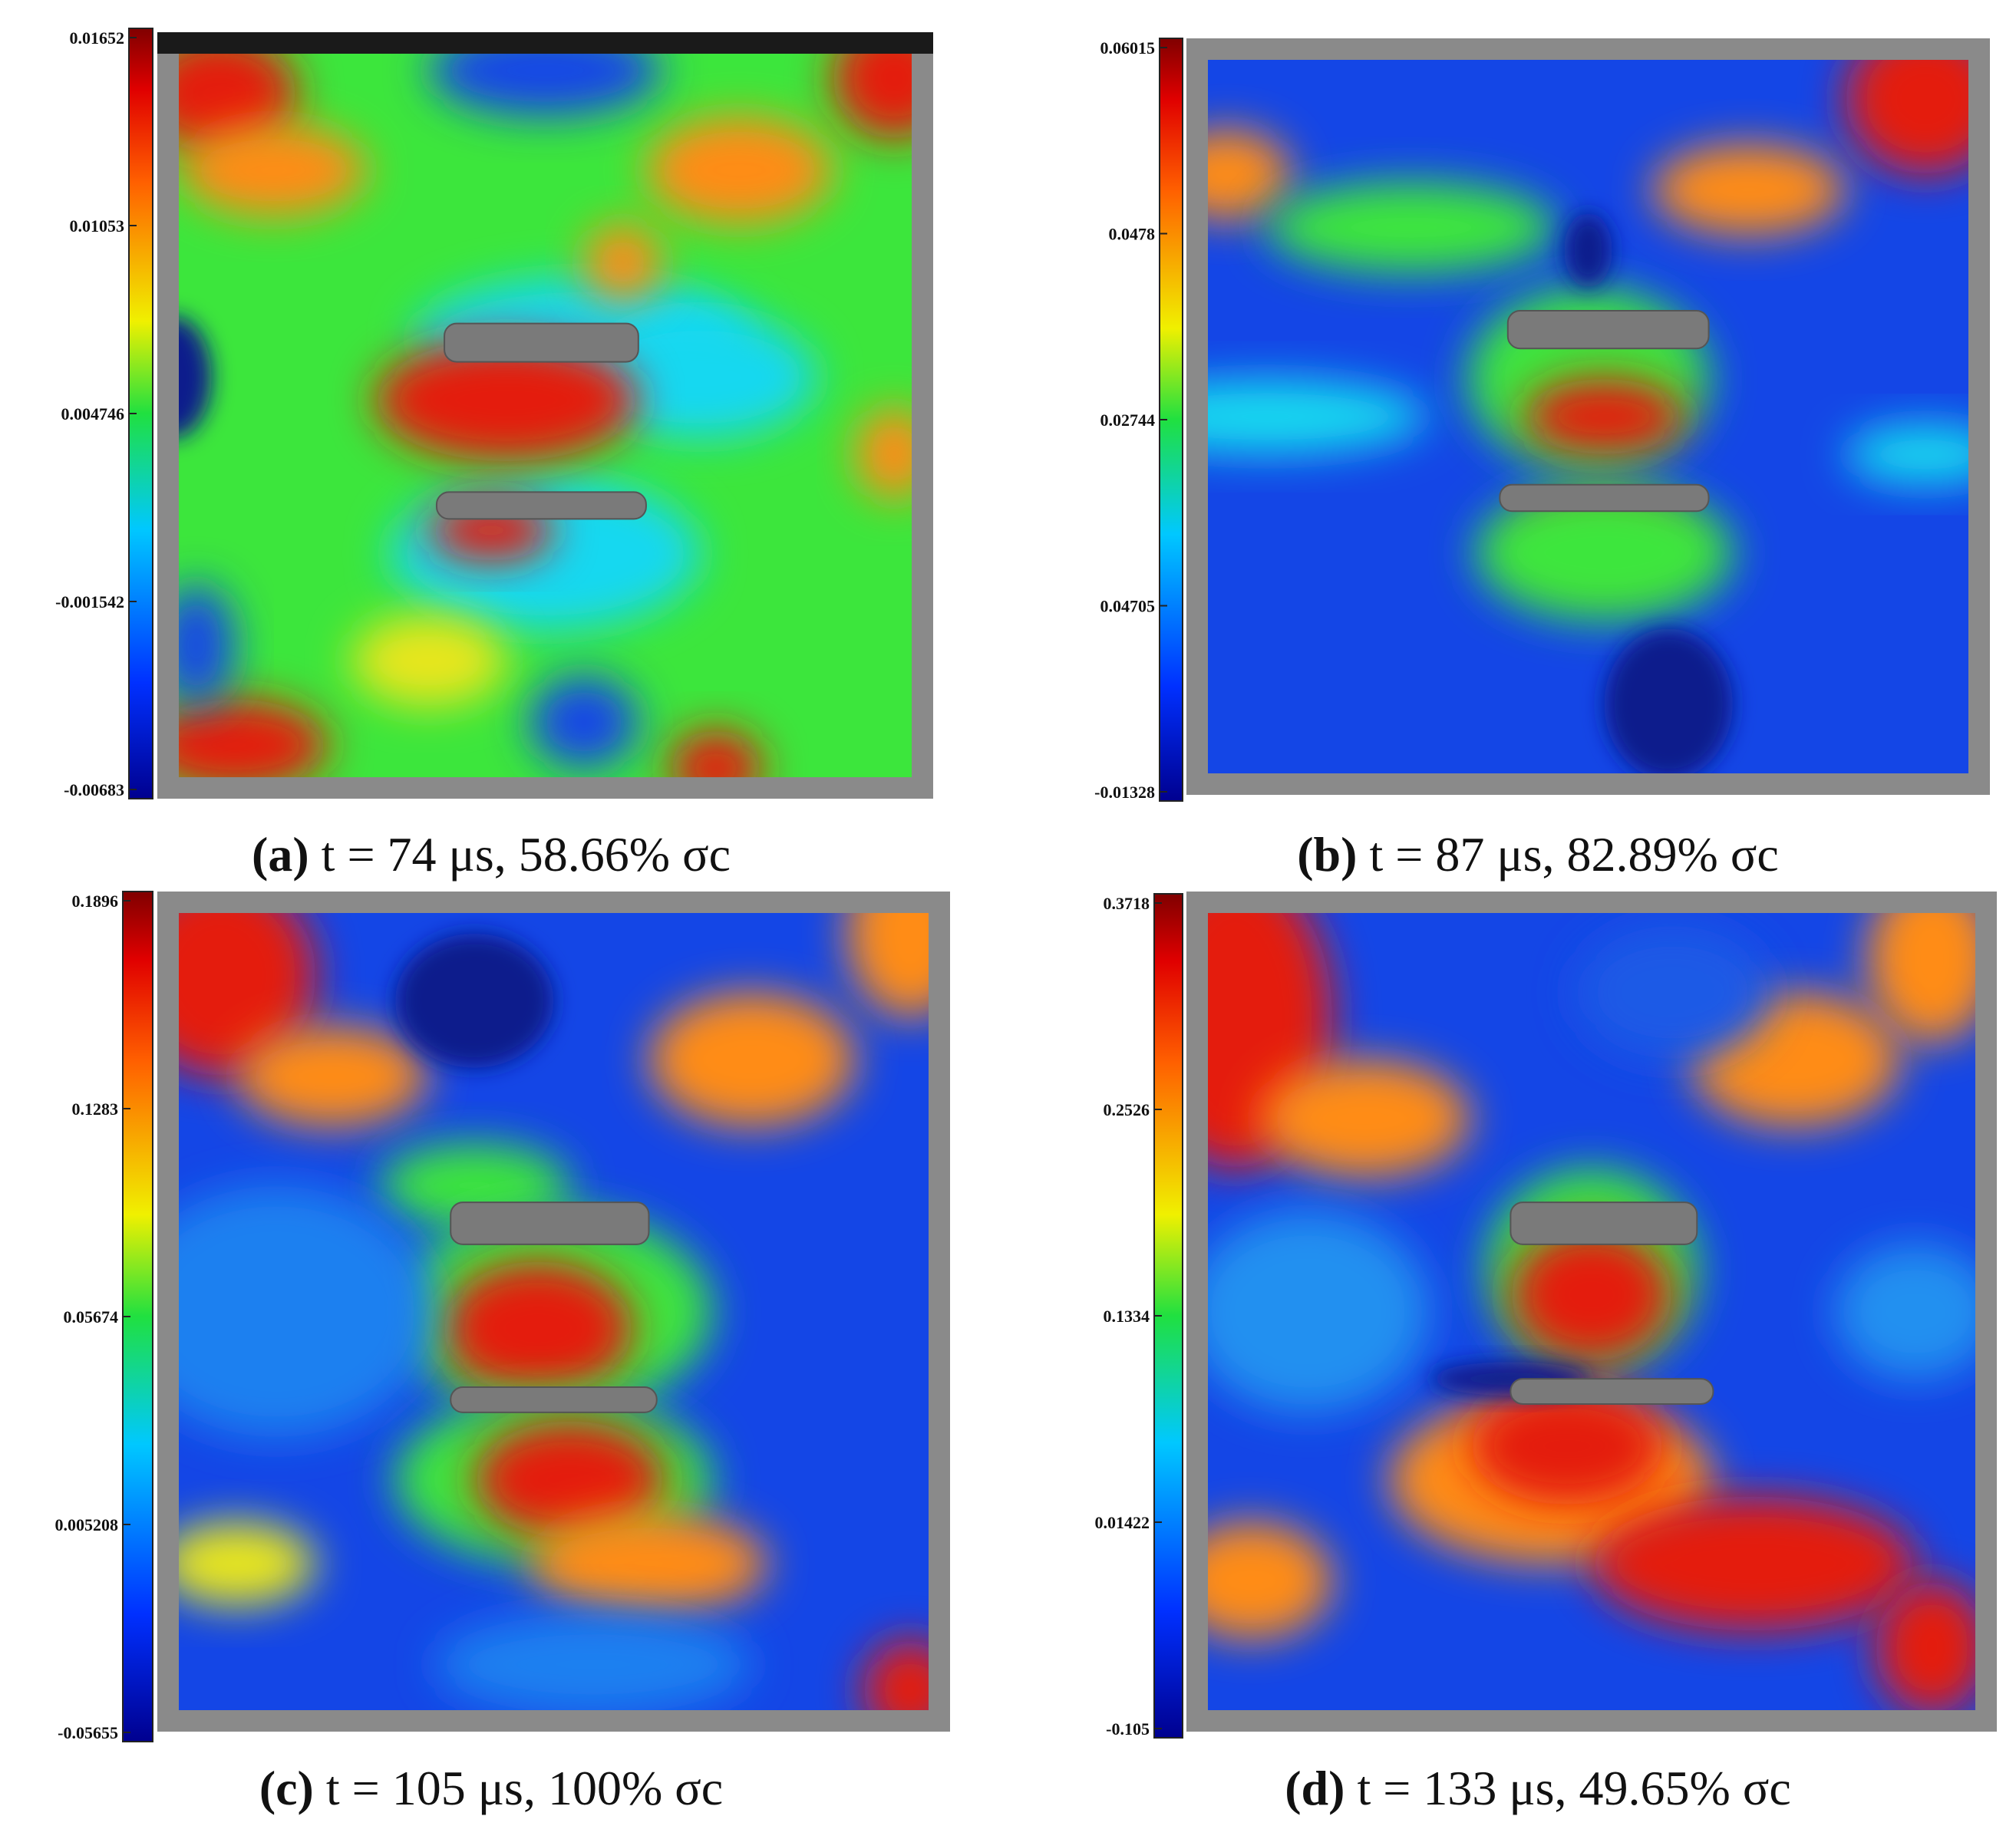 The width and height of the screenshot is (2016, 1826). Describe the element at coordinates (1315, 1788) in the screenshot. I see `caption-tag: (d)` at that location.